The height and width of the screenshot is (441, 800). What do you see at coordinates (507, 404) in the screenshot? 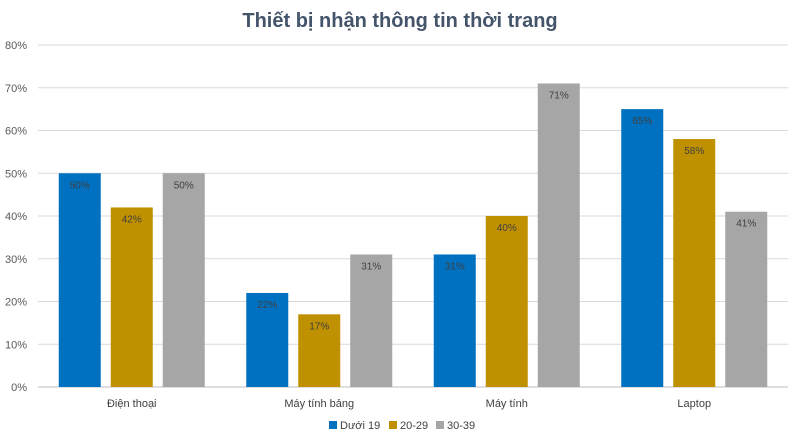
I see `x-category-label: Máy tính` at bounding box center [507, 404].